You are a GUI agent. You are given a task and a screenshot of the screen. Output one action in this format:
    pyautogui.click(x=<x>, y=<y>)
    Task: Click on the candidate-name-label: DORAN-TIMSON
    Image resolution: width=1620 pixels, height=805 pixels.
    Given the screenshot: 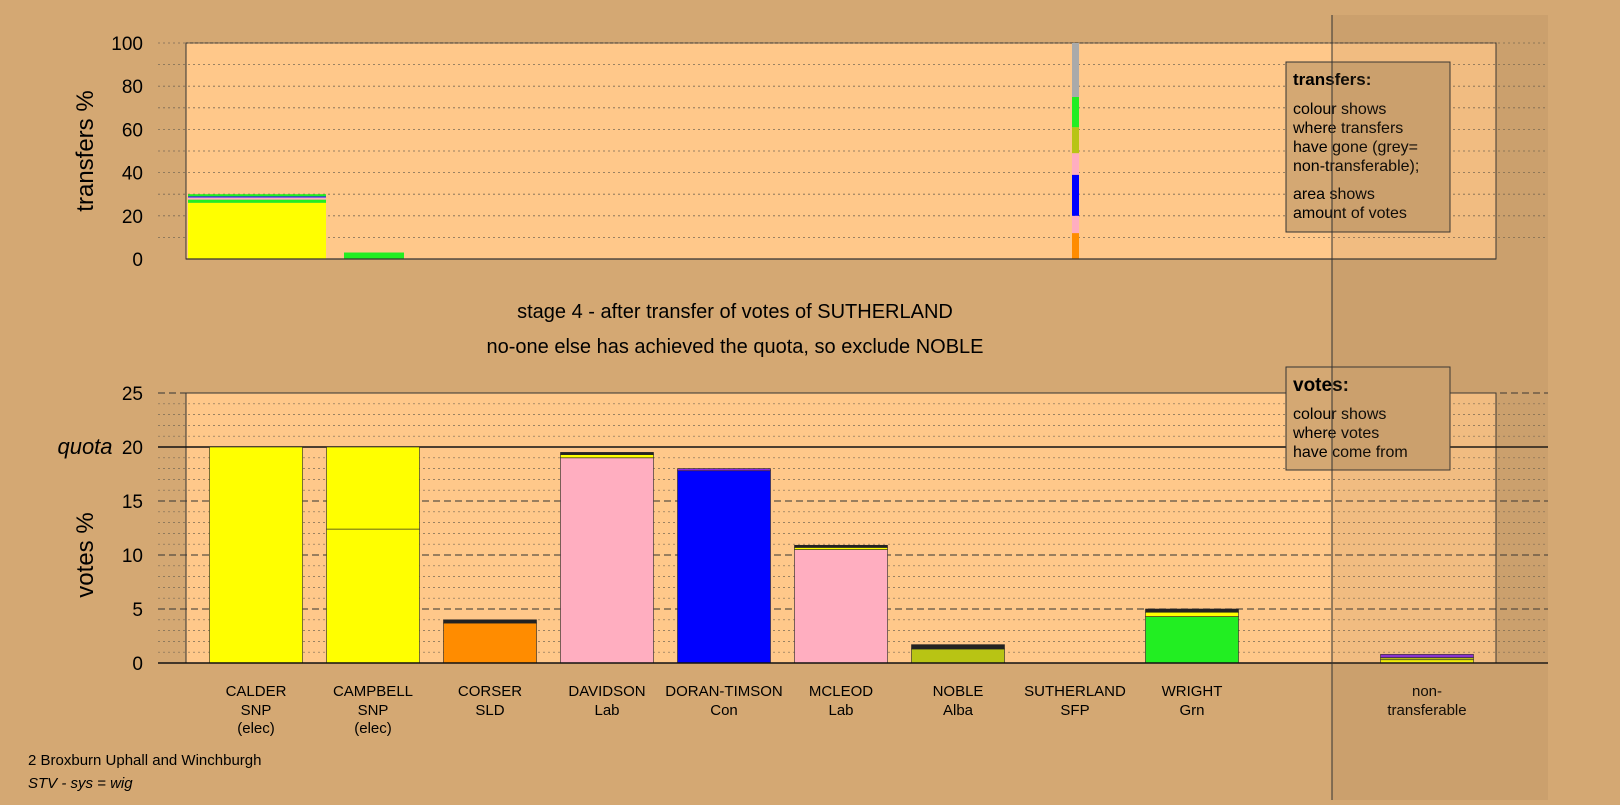 What is the action you would take?
    pyautogui.click(x=724, y=691)
    